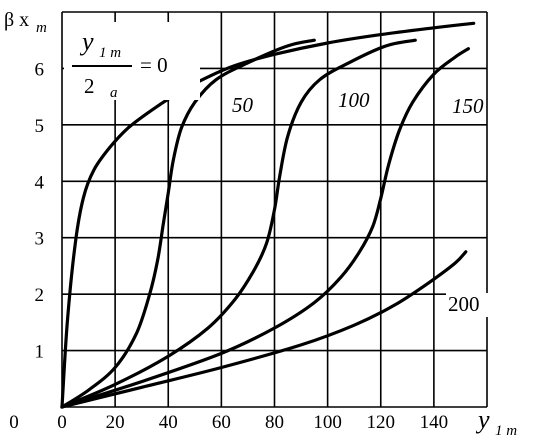 The width and height of the screenshot is (533, 445). I want to click on parameter-numerator-sub: 1 m, so click(110, 53).